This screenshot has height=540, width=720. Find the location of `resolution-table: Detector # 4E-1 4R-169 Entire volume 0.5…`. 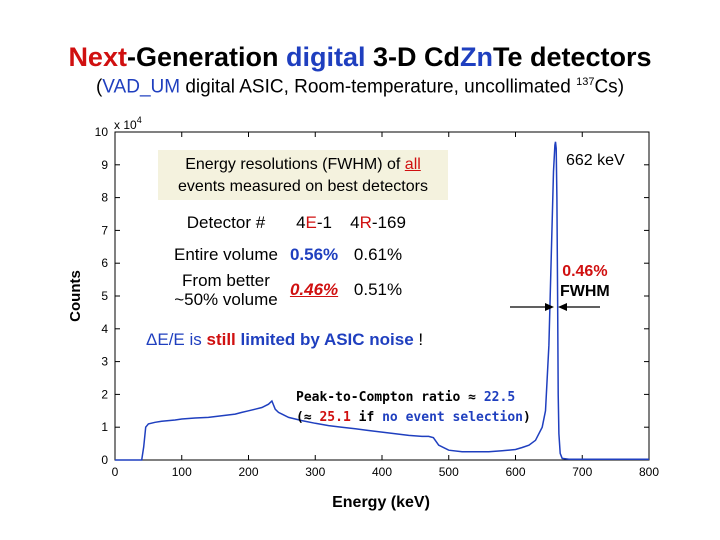

resolution-table: Detector # 4E-1 4R-169 Entire volume 0.5… is located at coordinates (290, 258).